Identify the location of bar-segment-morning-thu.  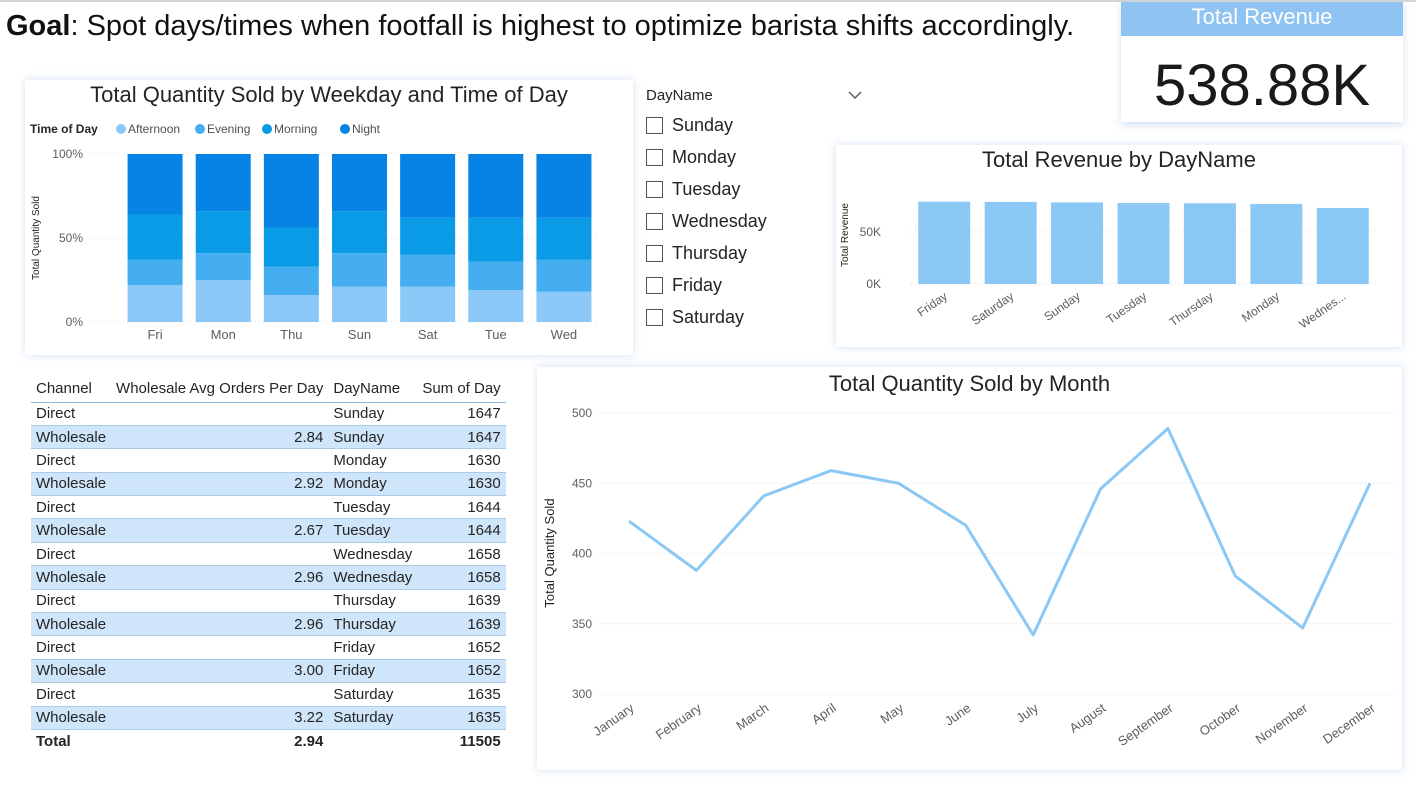
(291, 247).